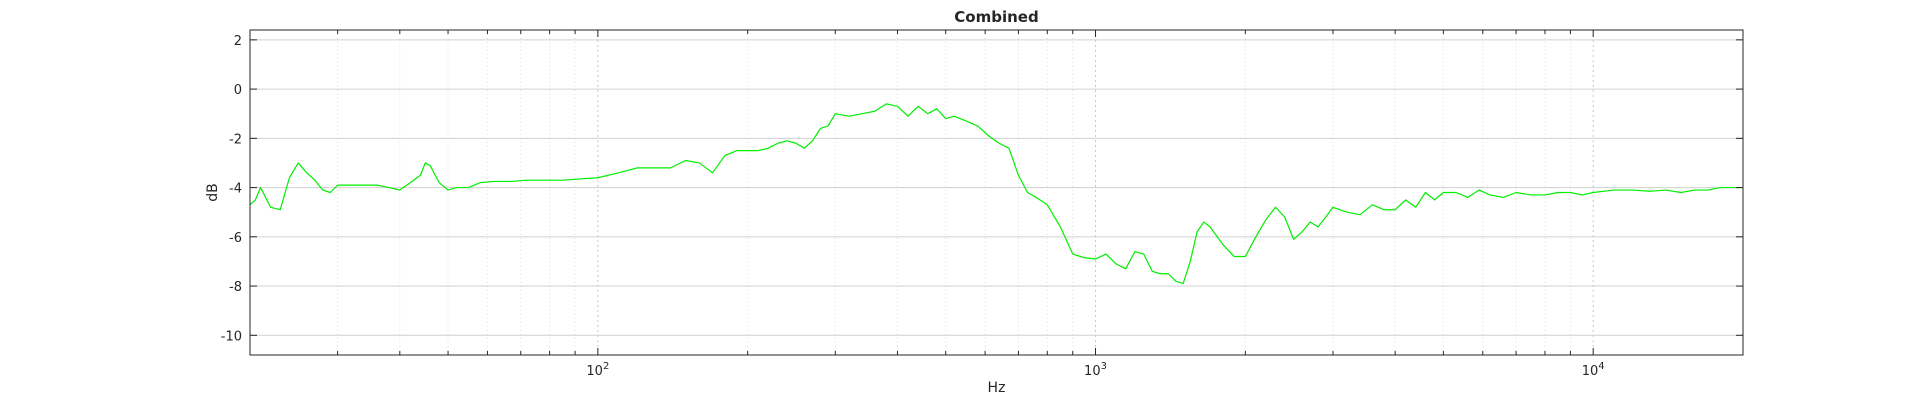 The image size is (1920, 400). Describe the element at coordinates (597, 370) in the screenshot. I see `x-tick-label: 10²` at that location.